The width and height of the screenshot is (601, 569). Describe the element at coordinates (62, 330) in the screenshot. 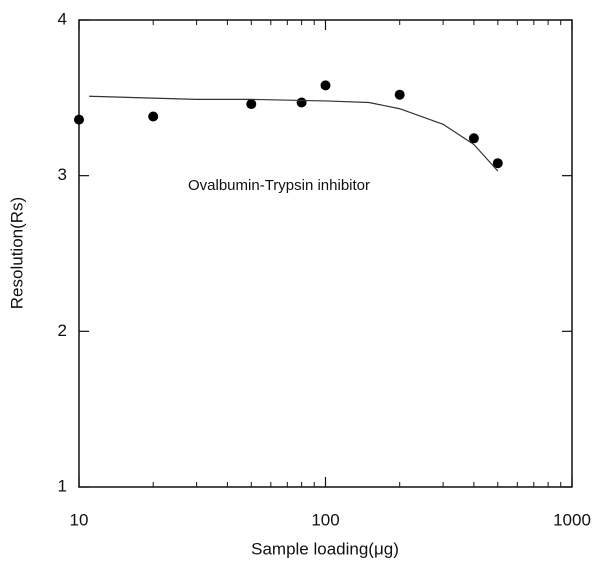

I see `y-tick-label: 2` at that location.